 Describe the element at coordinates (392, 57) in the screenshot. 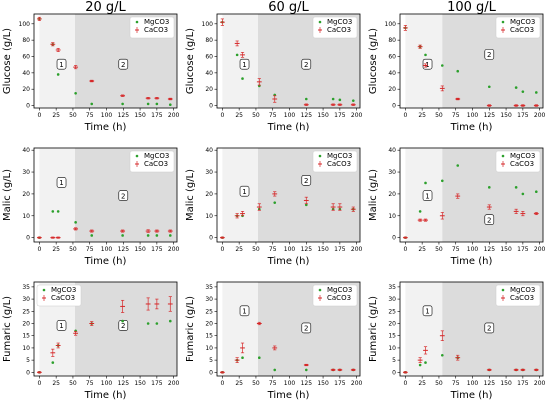

I see `y-tick-label: 60` at that location.